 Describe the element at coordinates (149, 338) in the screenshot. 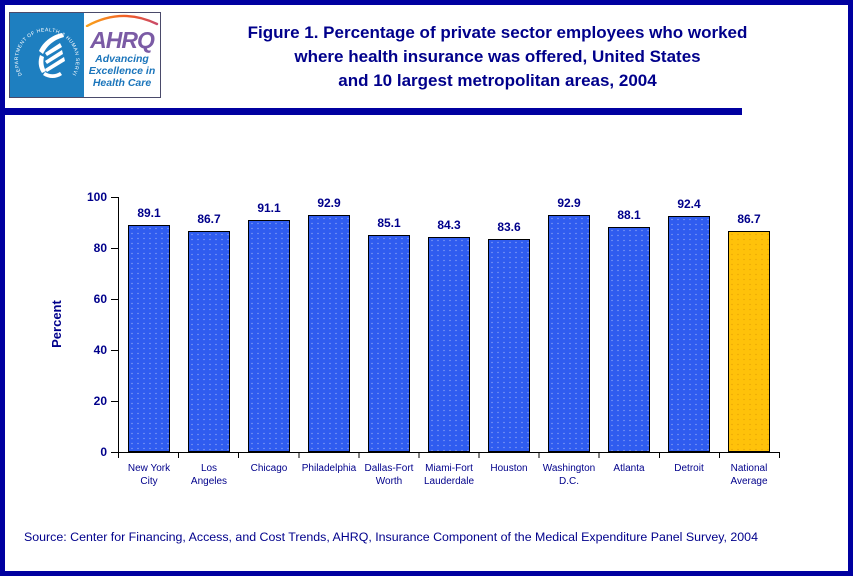

I see `bar-new-york-city` at that location.